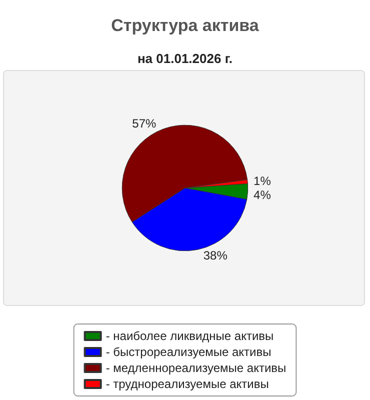  What do you see at coordinates (189, 352) in the screenshot?
I see `legend-label: - быстрореализуемые активы` at bounding box center [189, 352].